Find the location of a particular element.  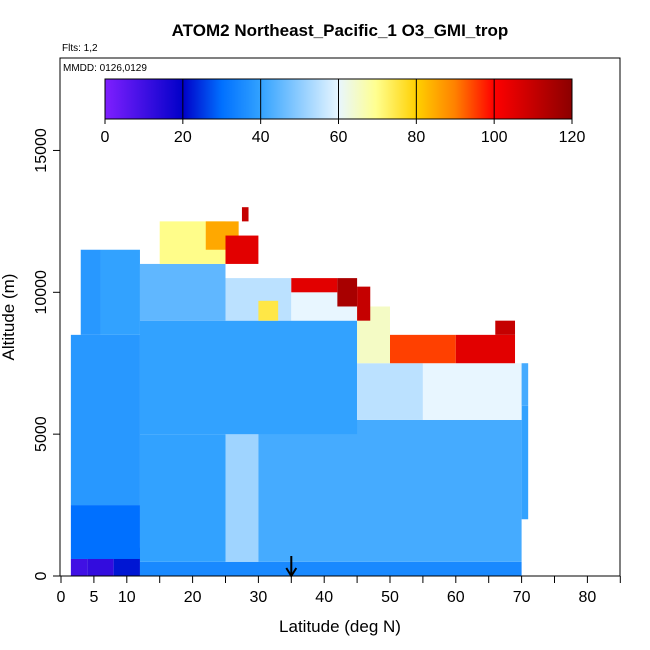

x-axis-ticks: 0 5 10 20 30 40 50 60 70 80 is located at coordinates (339, 591).